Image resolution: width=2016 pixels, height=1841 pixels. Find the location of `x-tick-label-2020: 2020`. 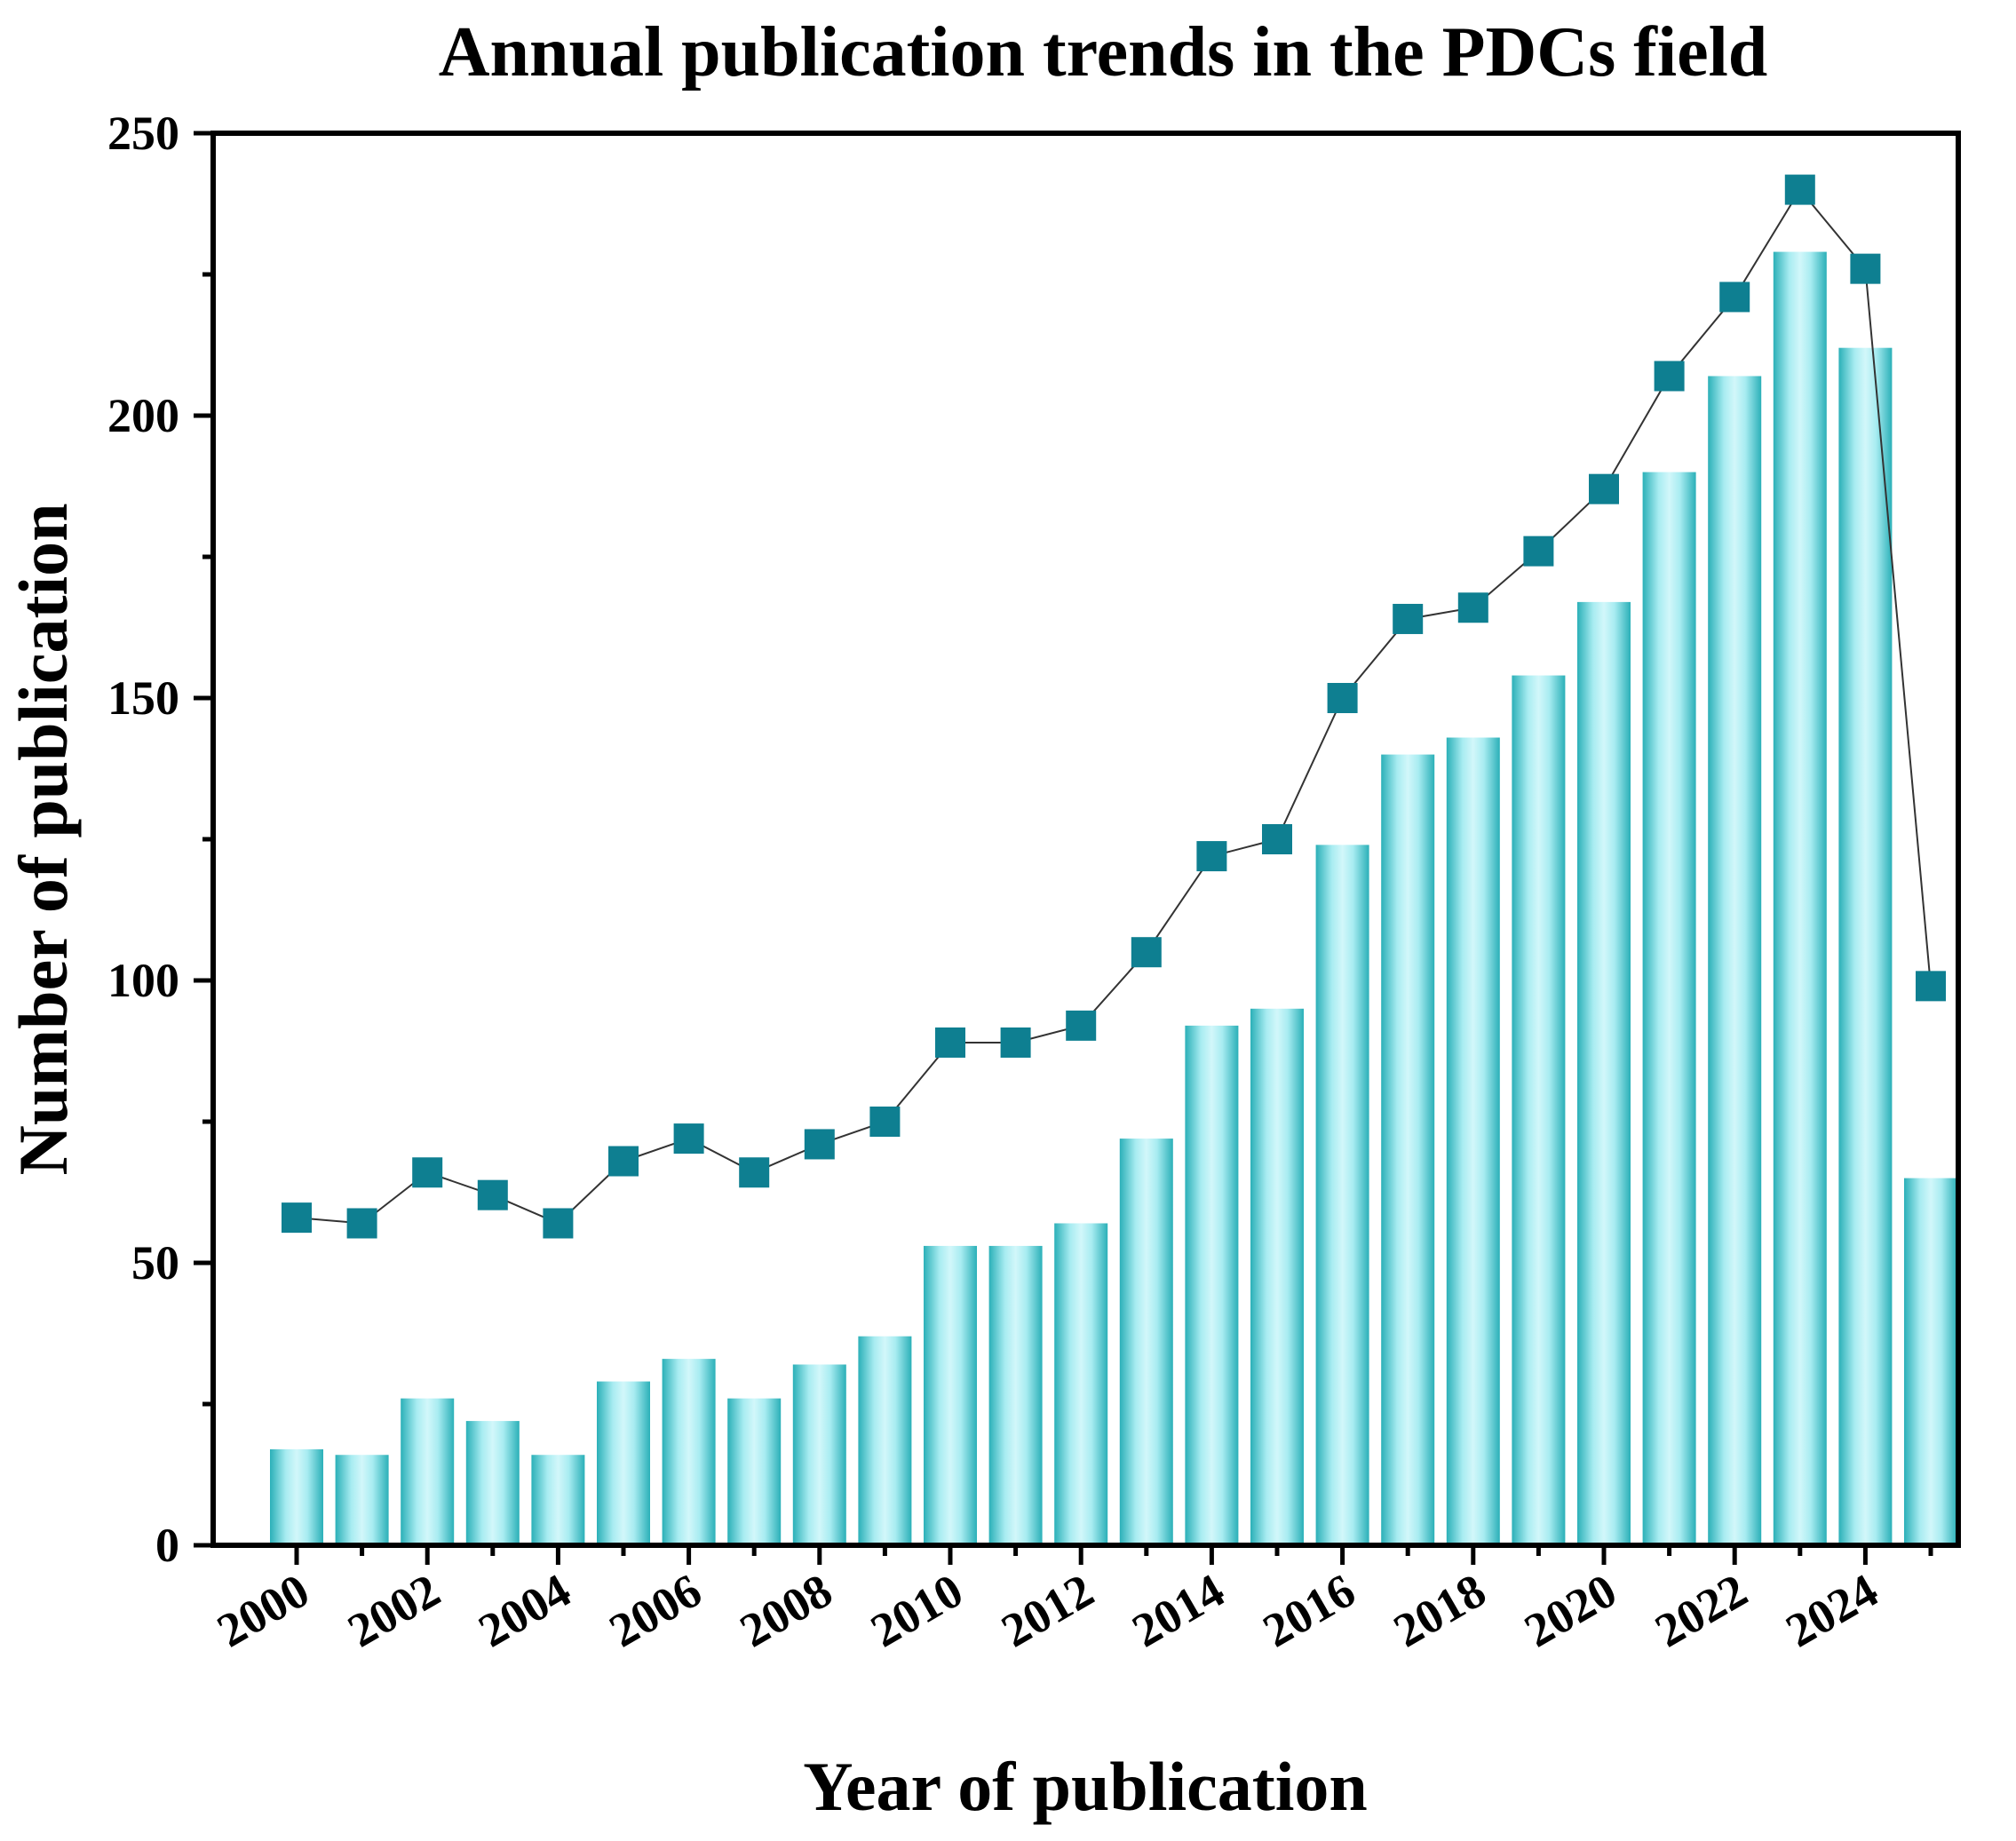

x-tick-label-2020: 2020 is located at coordinates (1570, 1610).